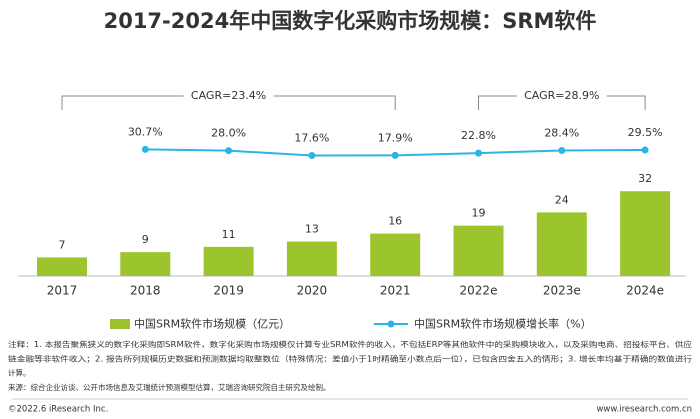 The height and width of the screenshot is (419, 700). Describe the element at coordinates (229, 234) in the screenshot. I see `bar-value-label: 11` at that location.